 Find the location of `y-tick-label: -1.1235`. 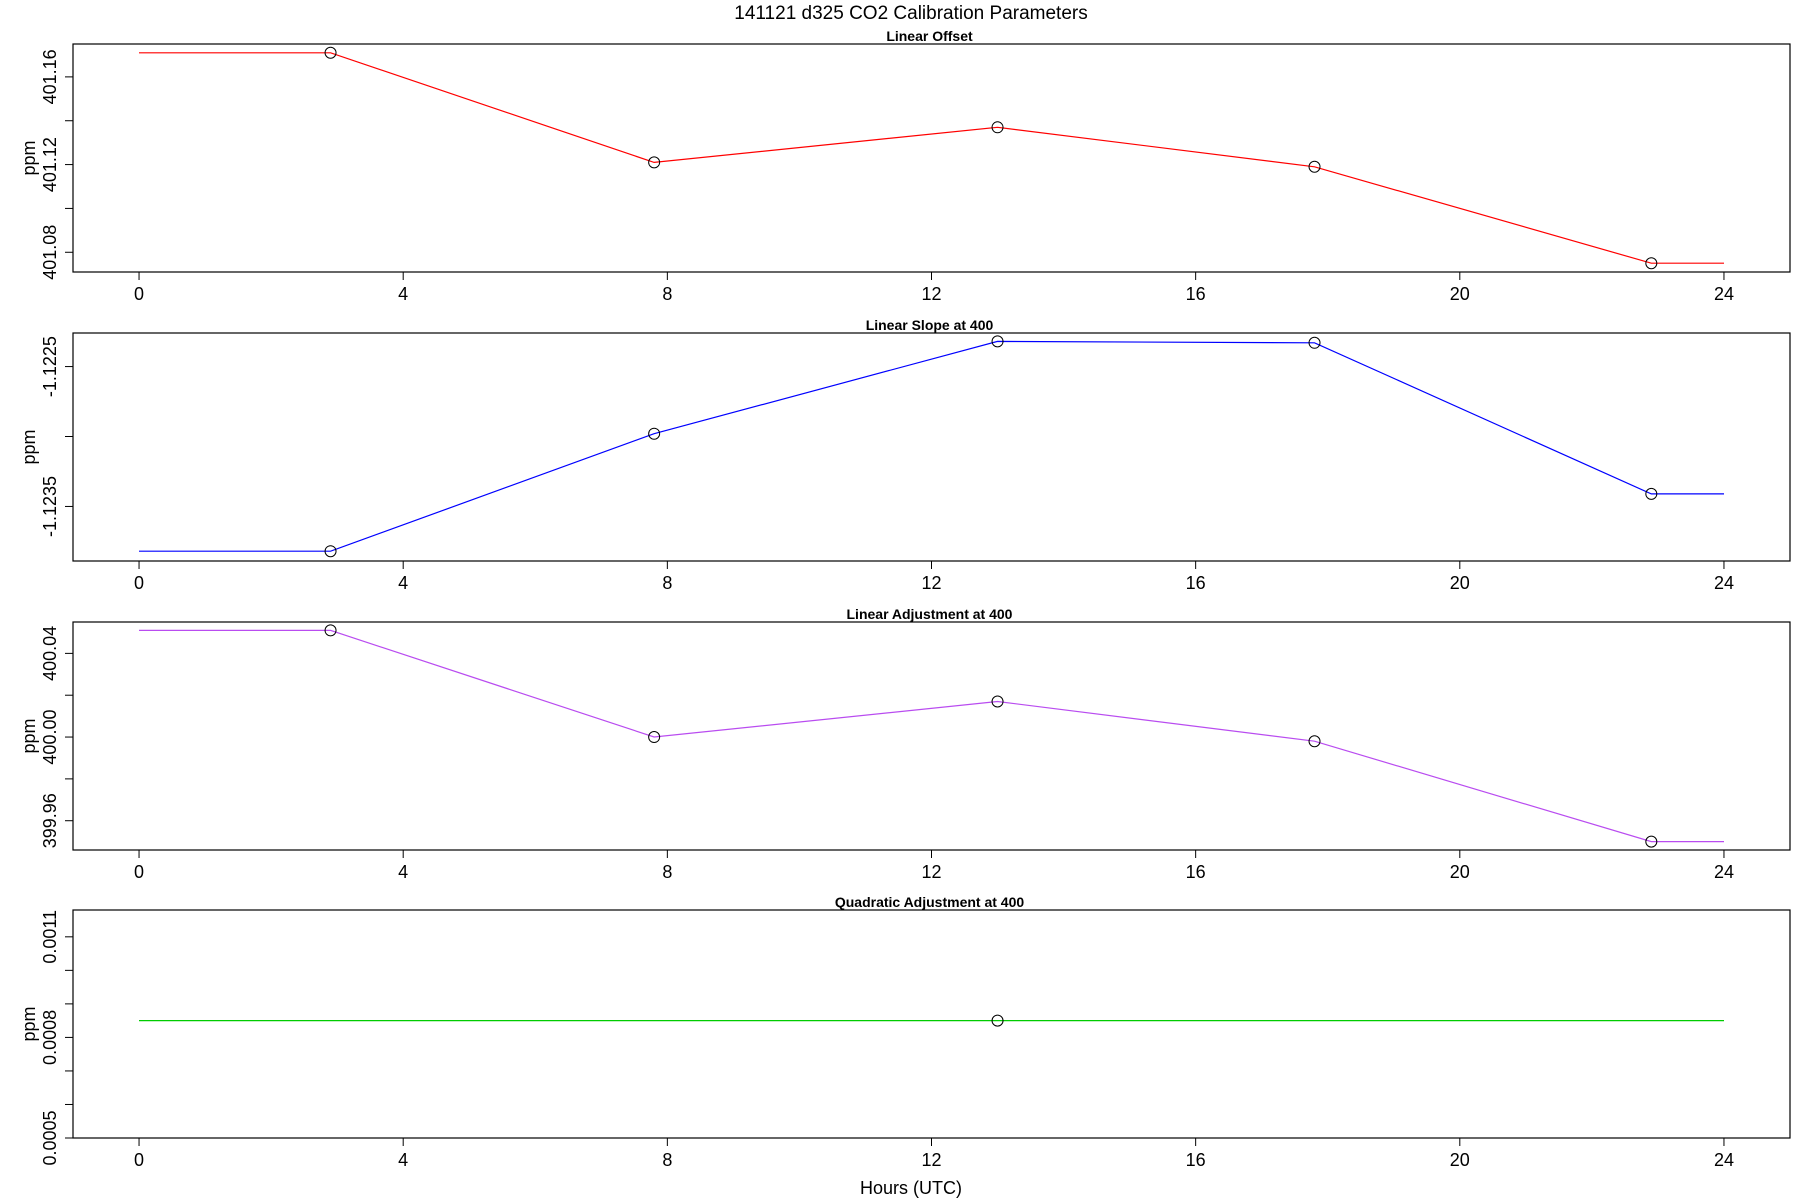

y-tick-label: -1.1235 is located at coordinates (50, 506).